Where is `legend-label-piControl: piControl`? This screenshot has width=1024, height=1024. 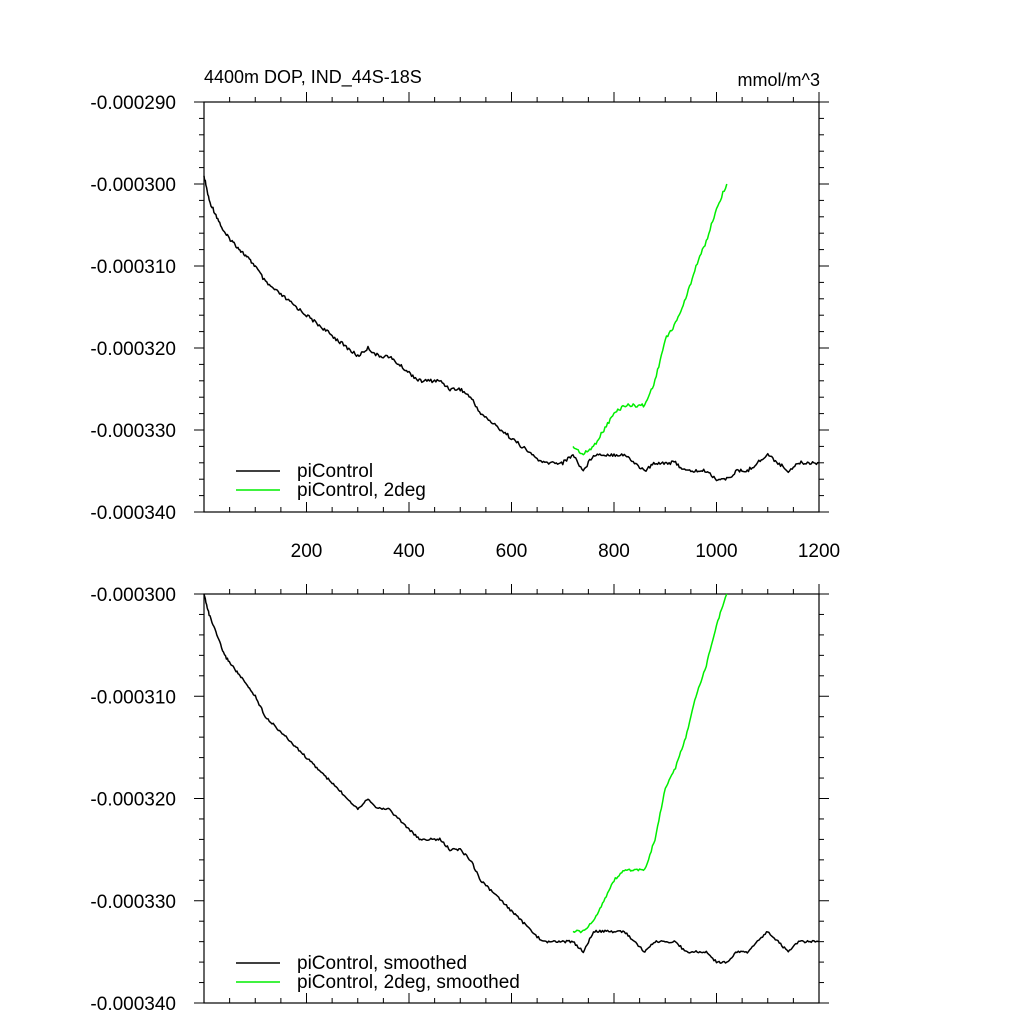
legend-label-piControl: piControl is located at coordinates (335, 471).